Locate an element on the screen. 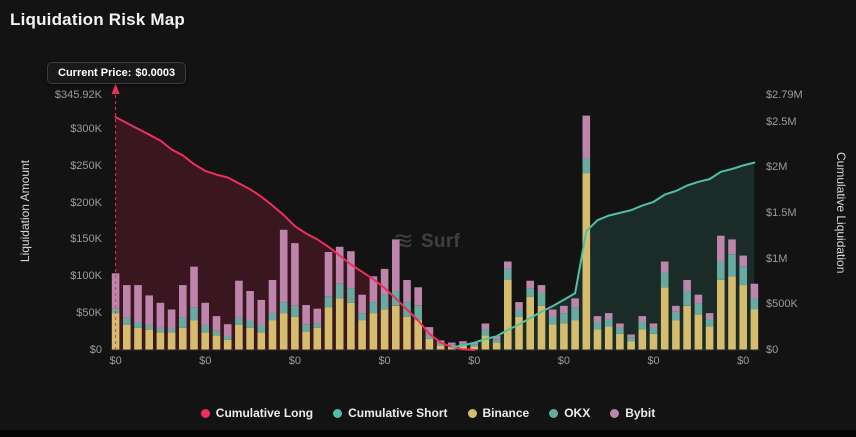 This screenshot has height=437, width=856. left-axis-tick: $0 is located at coordinates (95, 350).